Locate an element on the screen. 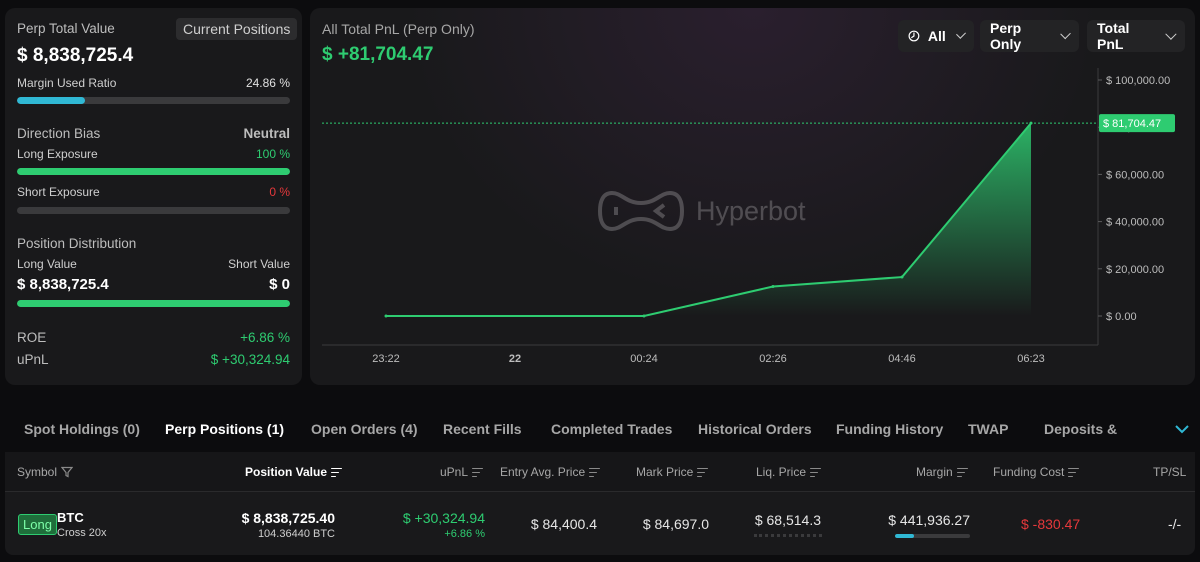 Image resolution: width=1200 pixels, height=562 pixels. tab-deposits-withdrawals: Deposits & Withdraw is located at coordinates (1081, 429).